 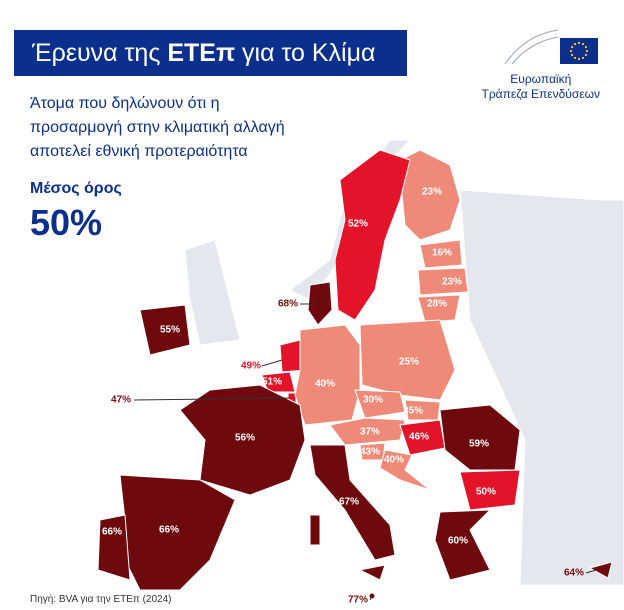 I want to click on value-label: 60%, so click(x=458, y=541).